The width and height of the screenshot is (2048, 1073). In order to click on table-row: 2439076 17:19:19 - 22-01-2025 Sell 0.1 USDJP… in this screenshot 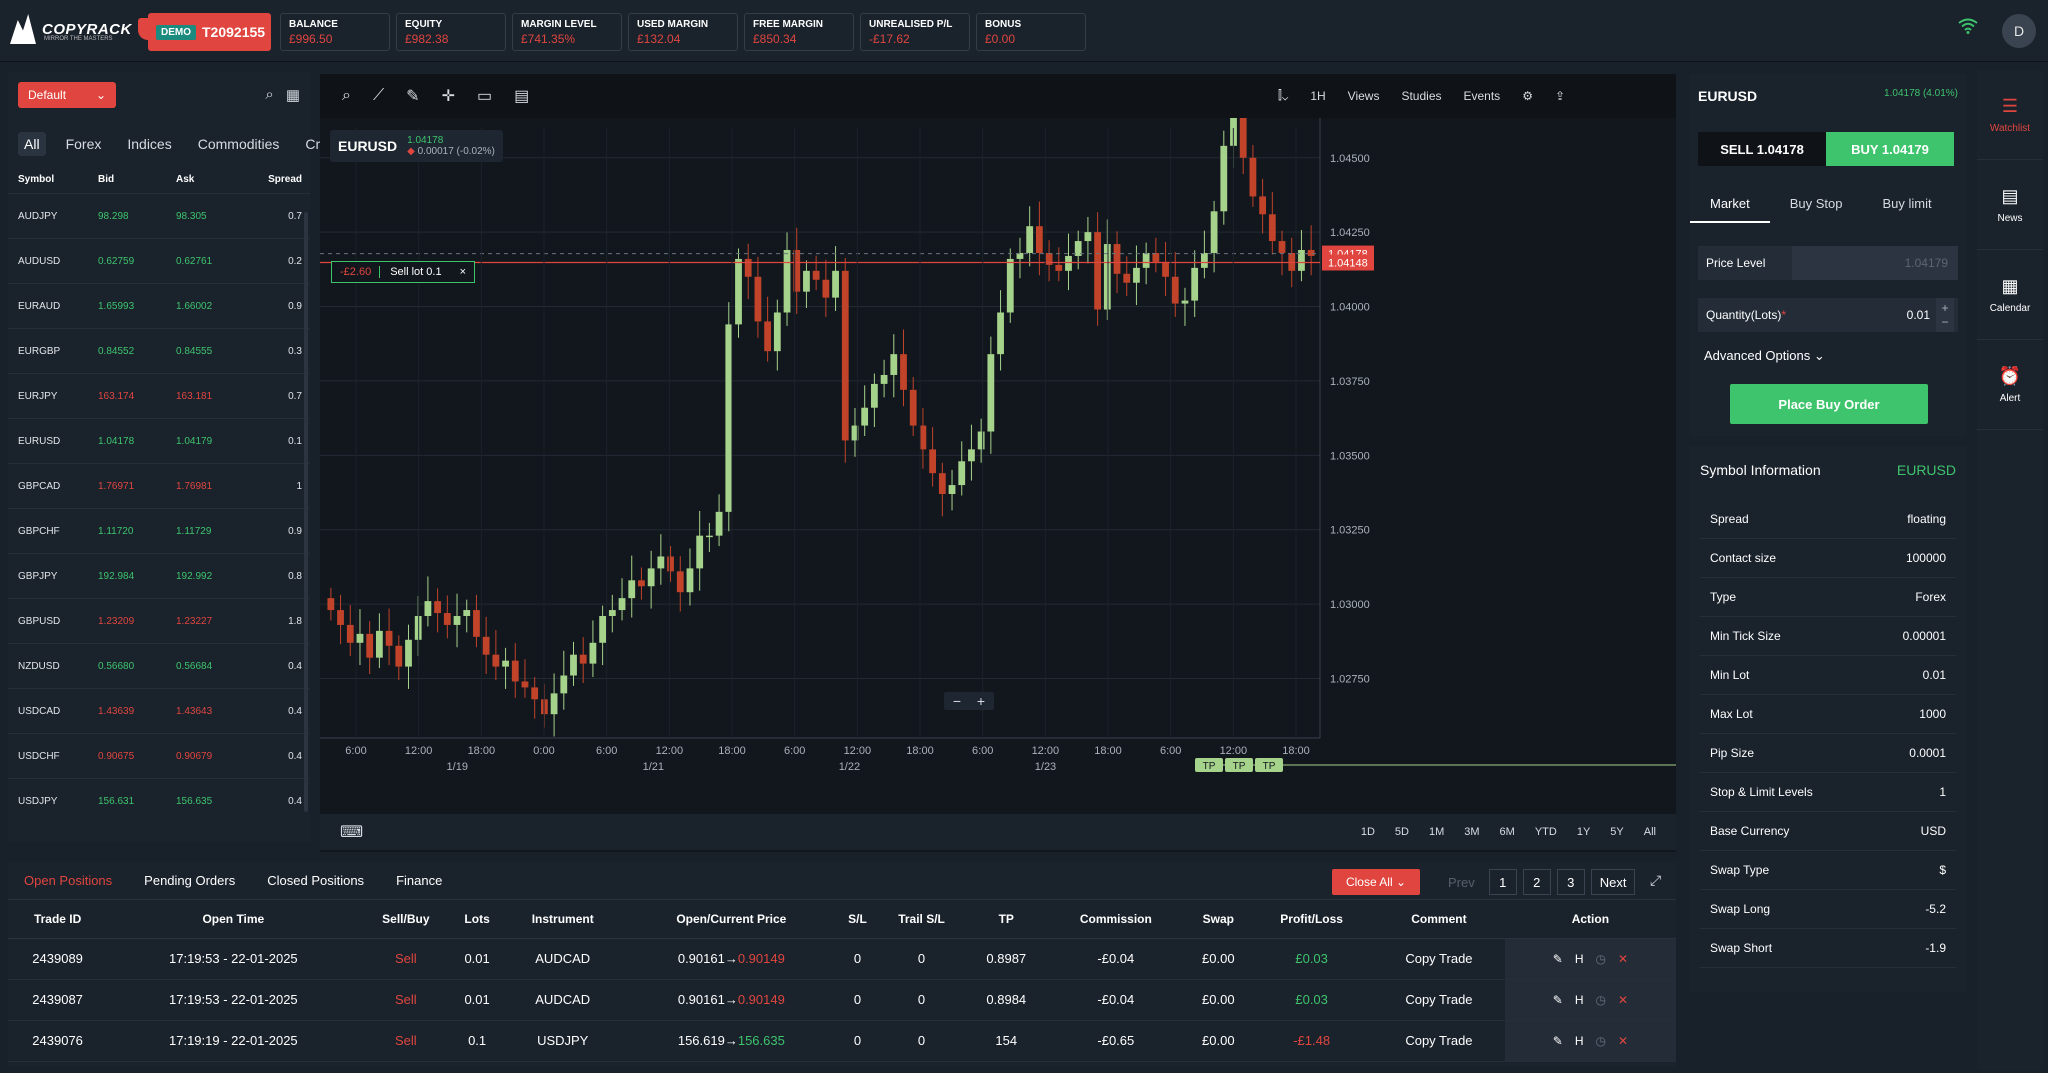, I will do `click(842, 1041)`.